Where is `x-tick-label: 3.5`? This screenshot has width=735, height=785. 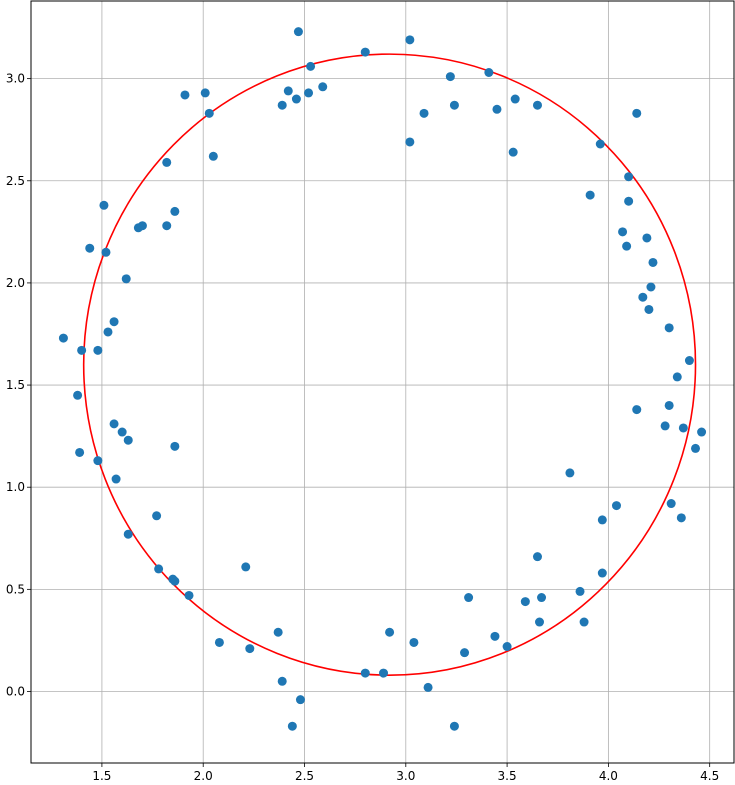 x-tick-label: 3.5 is located at coordinates (507, 776).